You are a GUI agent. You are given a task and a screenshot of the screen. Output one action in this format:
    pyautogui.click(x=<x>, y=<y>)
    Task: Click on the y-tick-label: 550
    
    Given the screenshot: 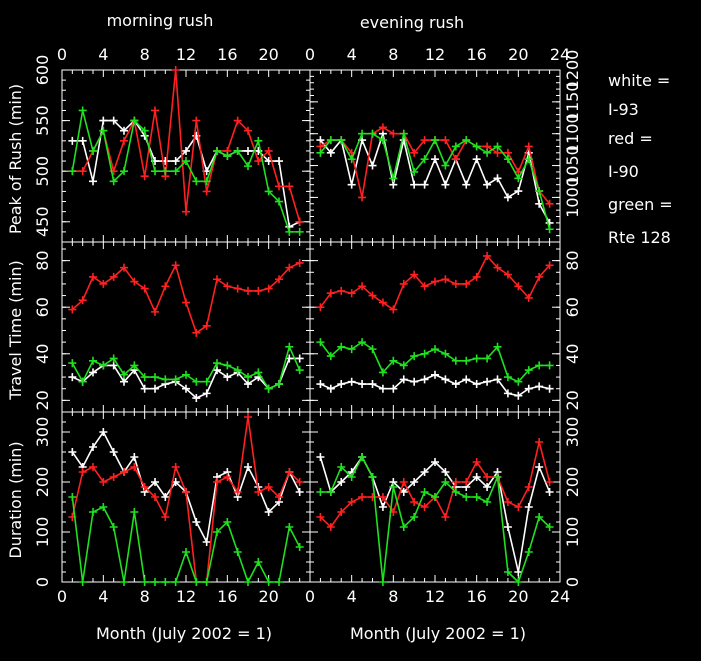 What is the action you would take?
    pyautogui.click(x=42, y=120)
    